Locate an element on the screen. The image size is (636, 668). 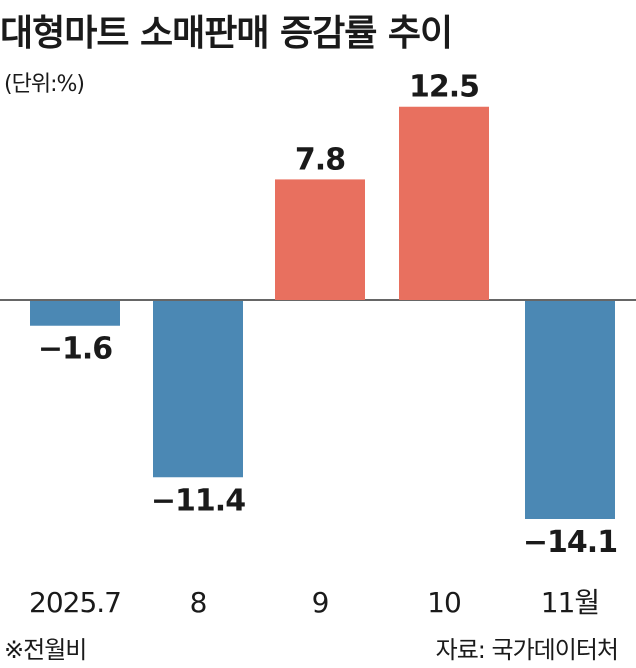
unit-label: (단위:%) is located at coordinates (44, 84).